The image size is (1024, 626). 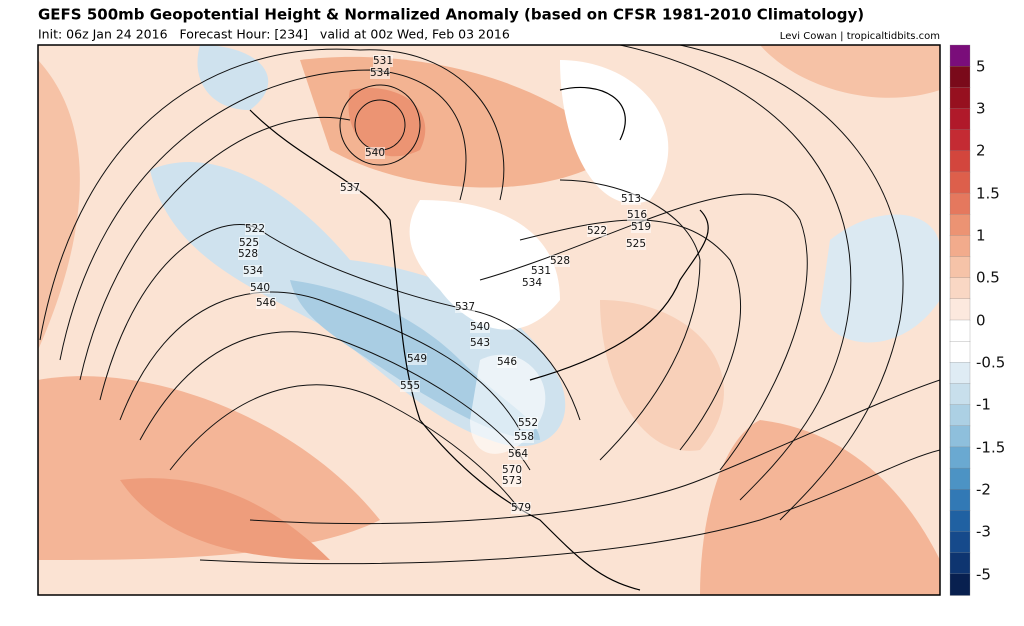 I want to click on contour-label: 579, so click(x=521, y=508).